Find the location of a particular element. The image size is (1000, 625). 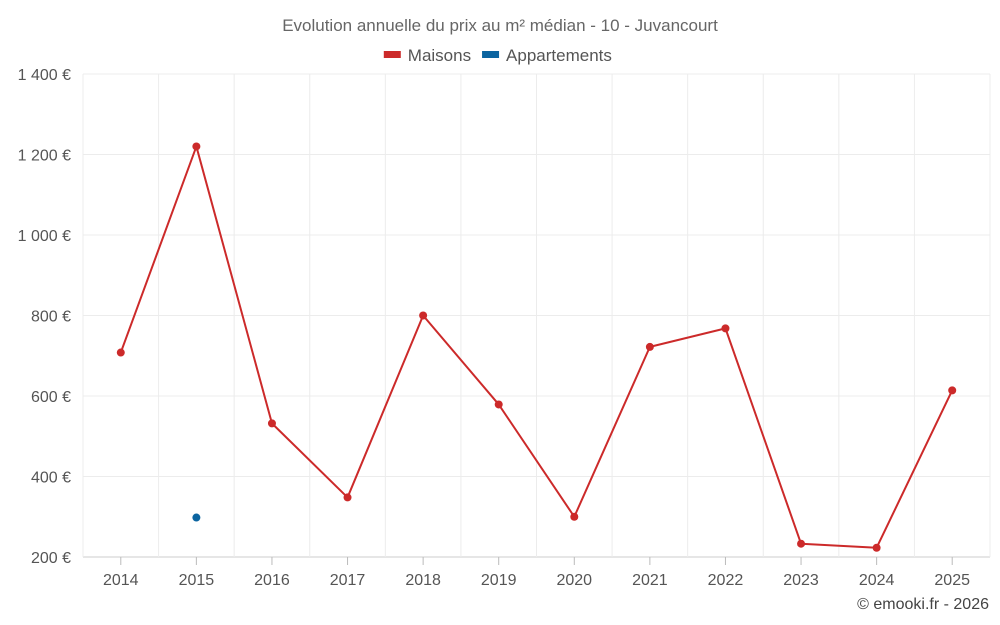

y-tick-label: 400 € is located at coordinates (51, 478).